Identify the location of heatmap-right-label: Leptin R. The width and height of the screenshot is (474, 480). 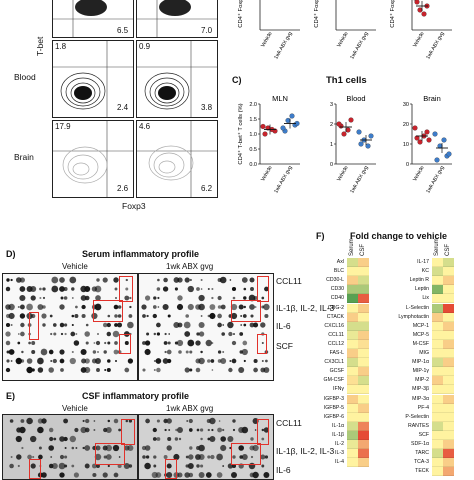
(412, 280).